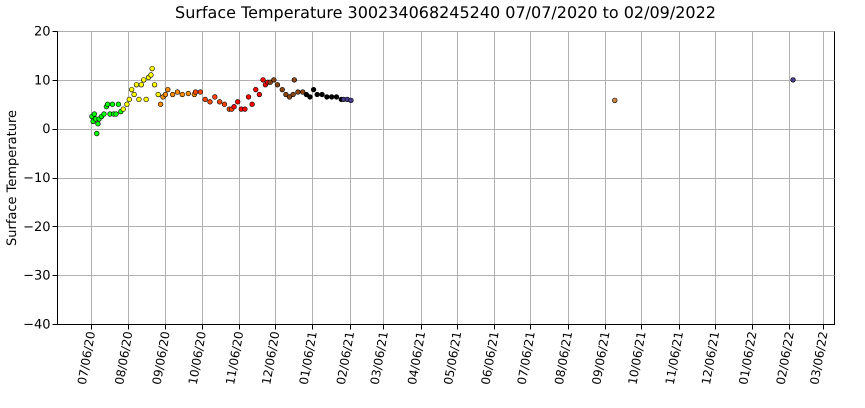  Describe the element at coordinates (445, 12) in the screenshot. I see `chart-title: Surface Temperature 300234068245240 07/07/2020 to 02/09/2022` at that location.